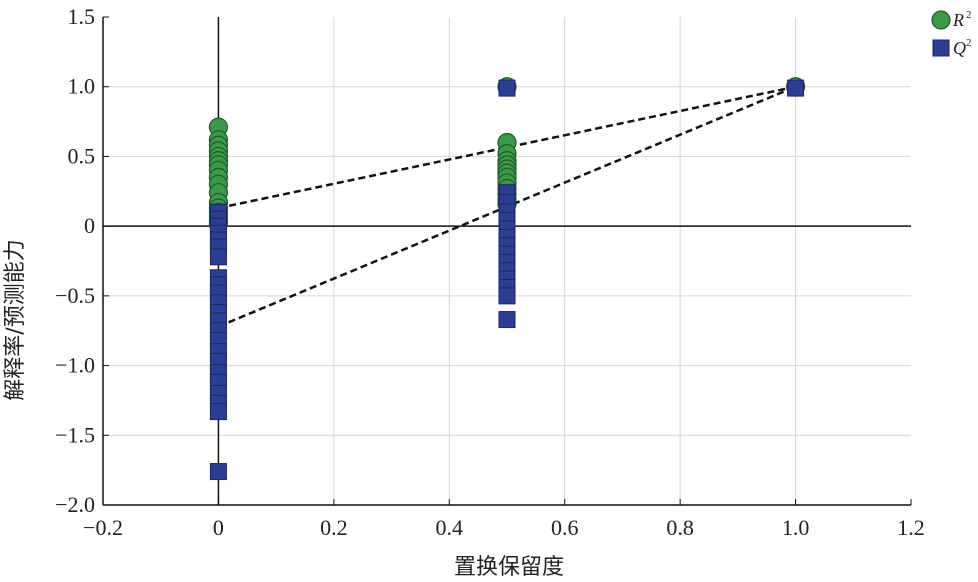 The height and width of the screenshot is (582, 978). Describe the element at coordinates (450, 527) in the screenshot. I see `x-tick-label: 0.4` at that location.